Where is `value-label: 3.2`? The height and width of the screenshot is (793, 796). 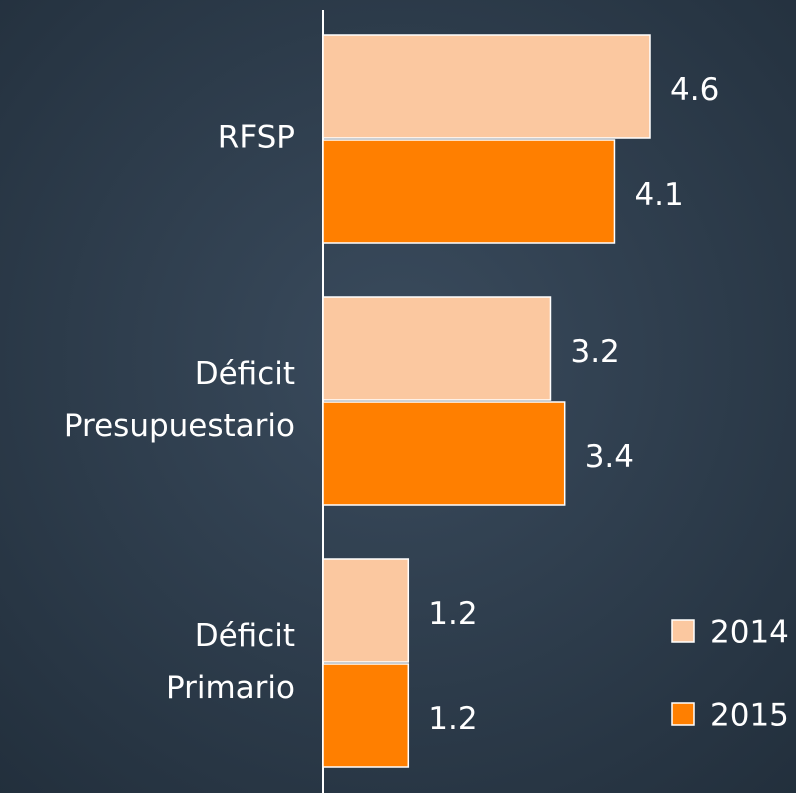
value-label: 3.2 is located at coordinates (594, 352).